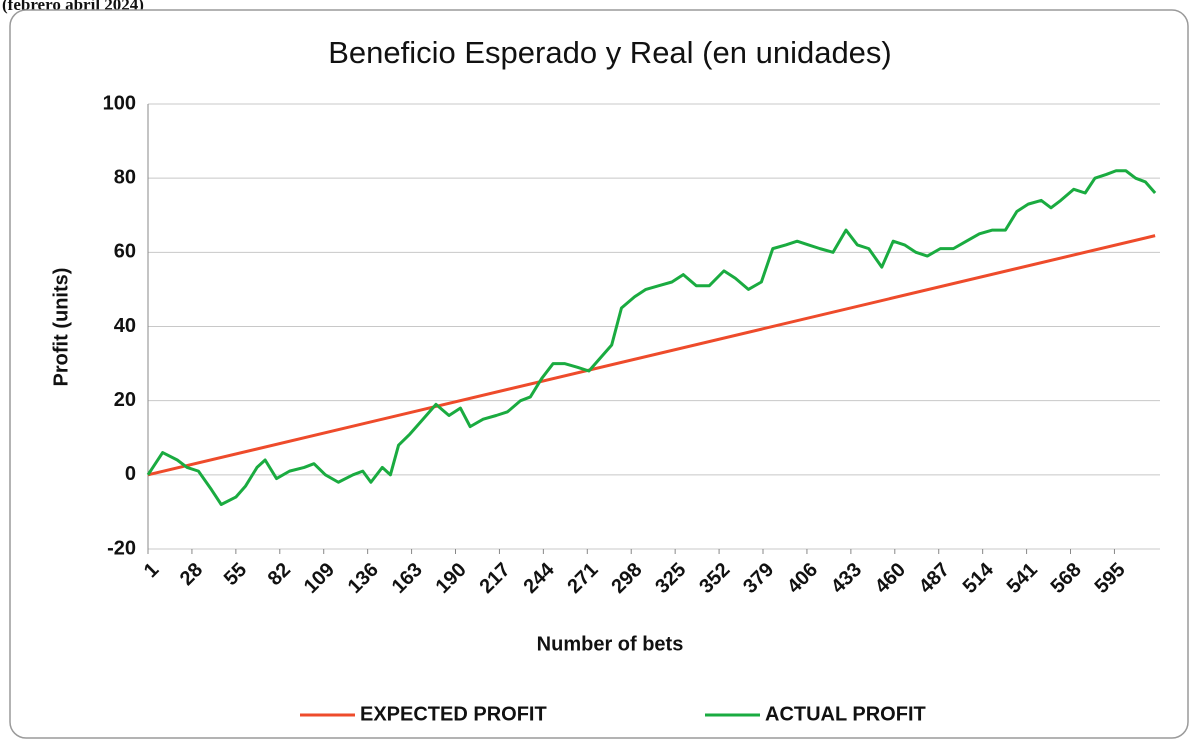  Describe the element at coordinates (610, 644) in the screenshot. I see `x-axis-title: Number of bets` at that location.